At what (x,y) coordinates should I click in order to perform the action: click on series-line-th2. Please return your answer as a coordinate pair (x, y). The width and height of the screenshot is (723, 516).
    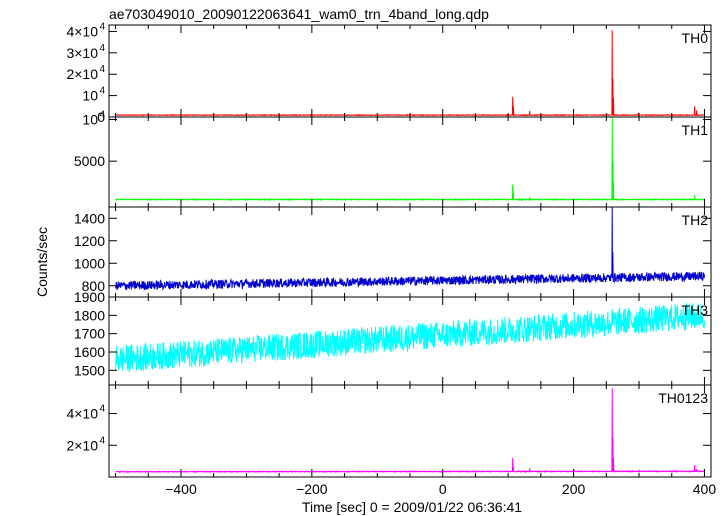
    Looking at the image, I should click on (410, 248).